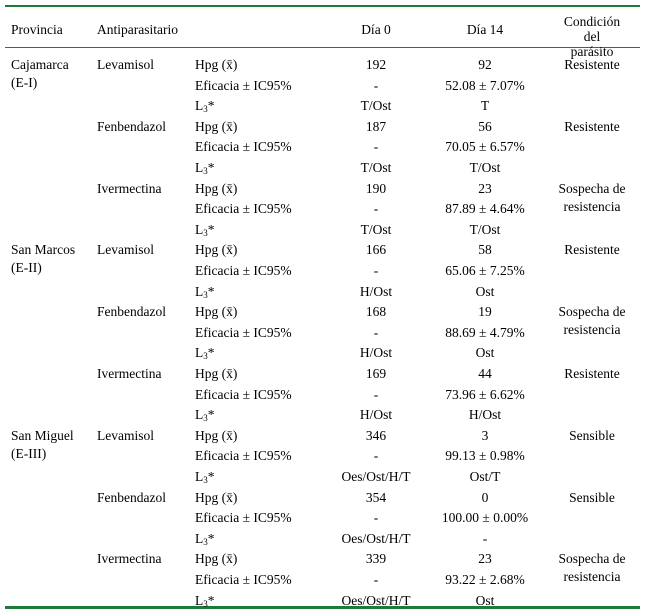  I want to click on header-condicion-line1: Condición del, so click(592, 29).